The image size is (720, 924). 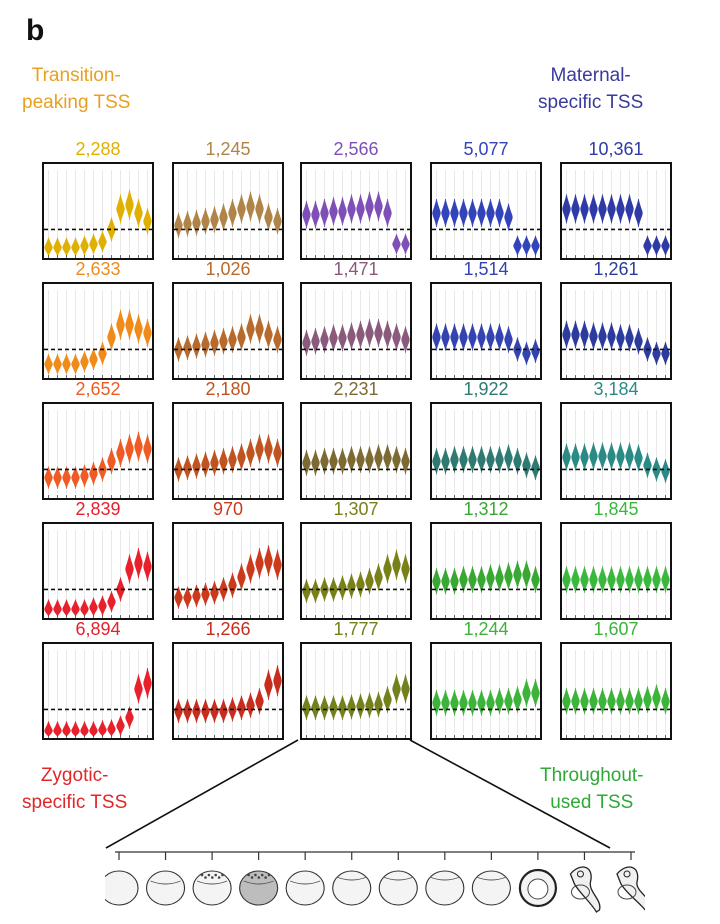 I want to click on cell-count-label: 1,245, so click(x=228, y=149).